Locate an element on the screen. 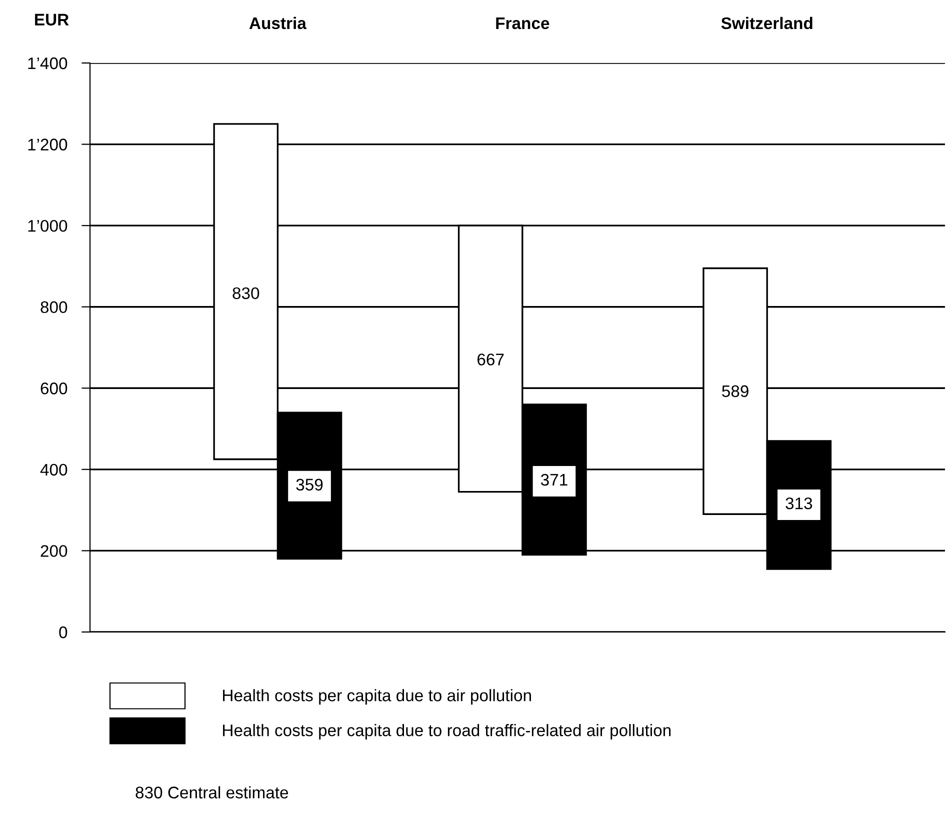 Image resolution: width=946 pixels, height=816 pixels. y-tick-label: 0 is located at coordinates (63, 632).